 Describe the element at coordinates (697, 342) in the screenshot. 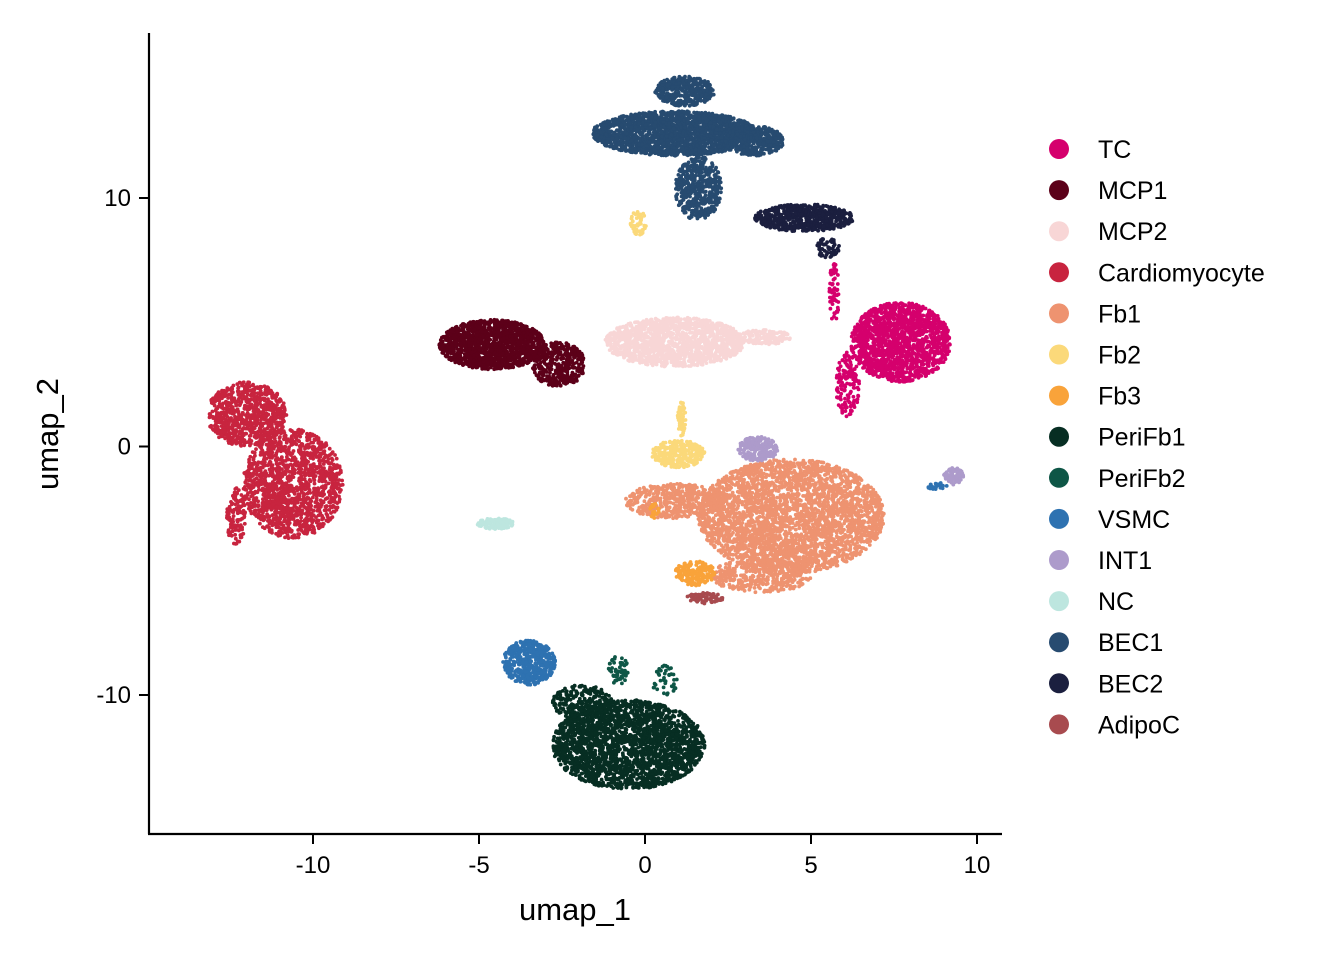

I see `series-mcp2` at that location.